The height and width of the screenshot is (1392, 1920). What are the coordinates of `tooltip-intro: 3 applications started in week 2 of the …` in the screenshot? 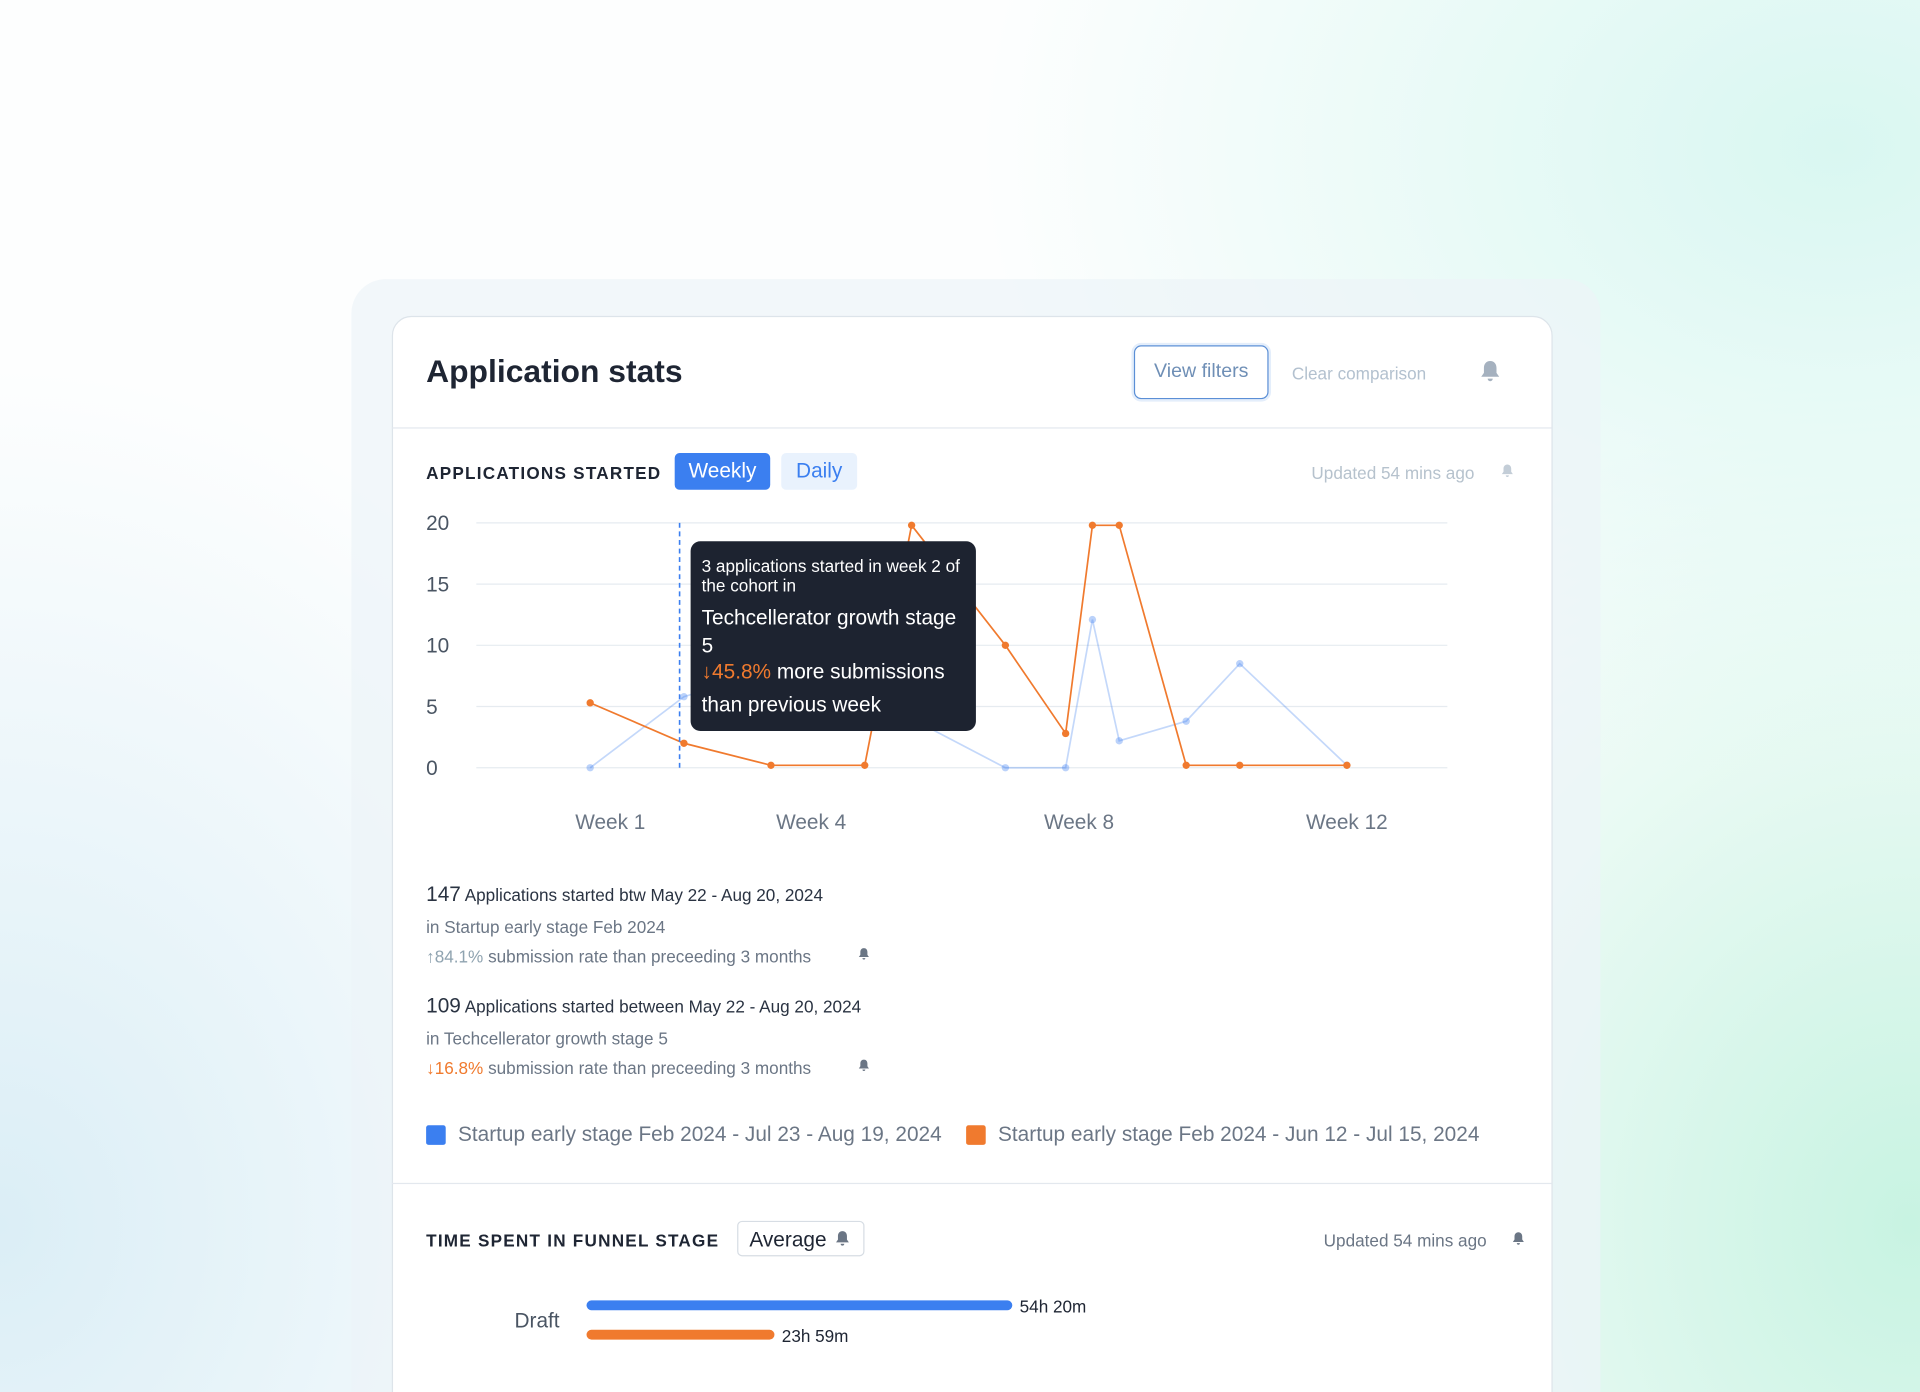 It's located at (830, 575).